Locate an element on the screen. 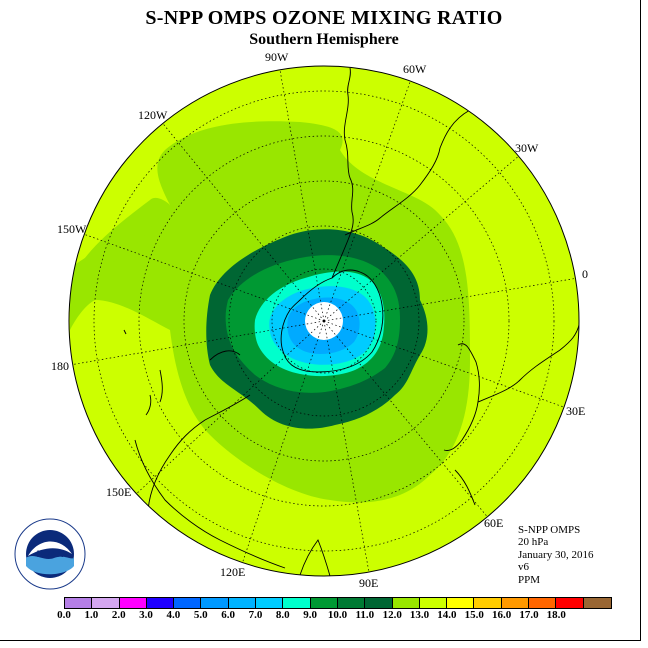 The image size is (648, 648). colorbar-tick-label: 8.0 is located at coordinates (282, 615).